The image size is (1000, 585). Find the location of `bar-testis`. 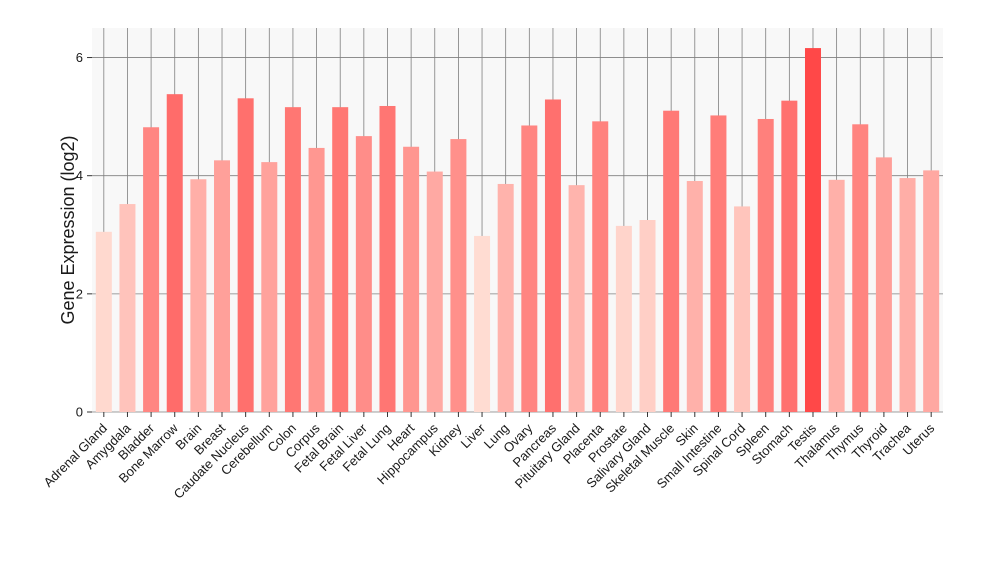

bar-testis is located at coordinates (812, 230).